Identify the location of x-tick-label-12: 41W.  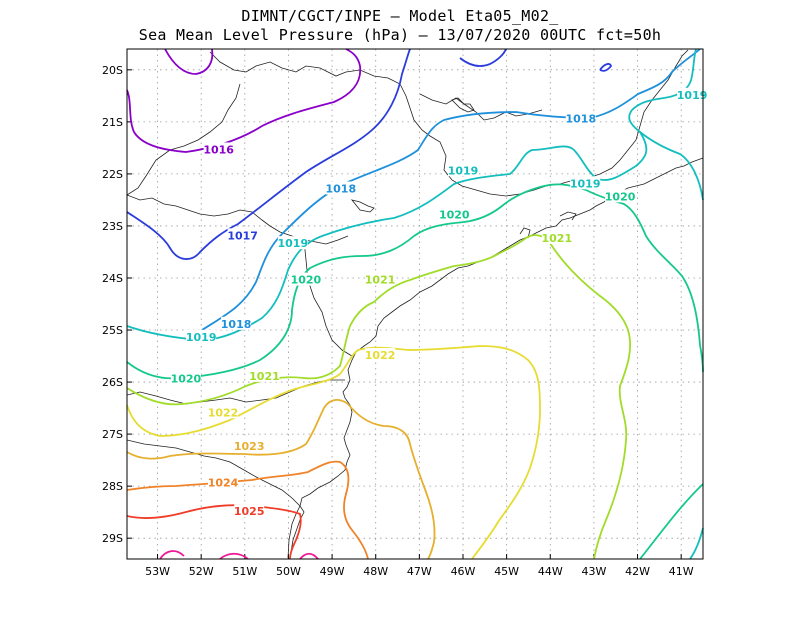
(681, 571).